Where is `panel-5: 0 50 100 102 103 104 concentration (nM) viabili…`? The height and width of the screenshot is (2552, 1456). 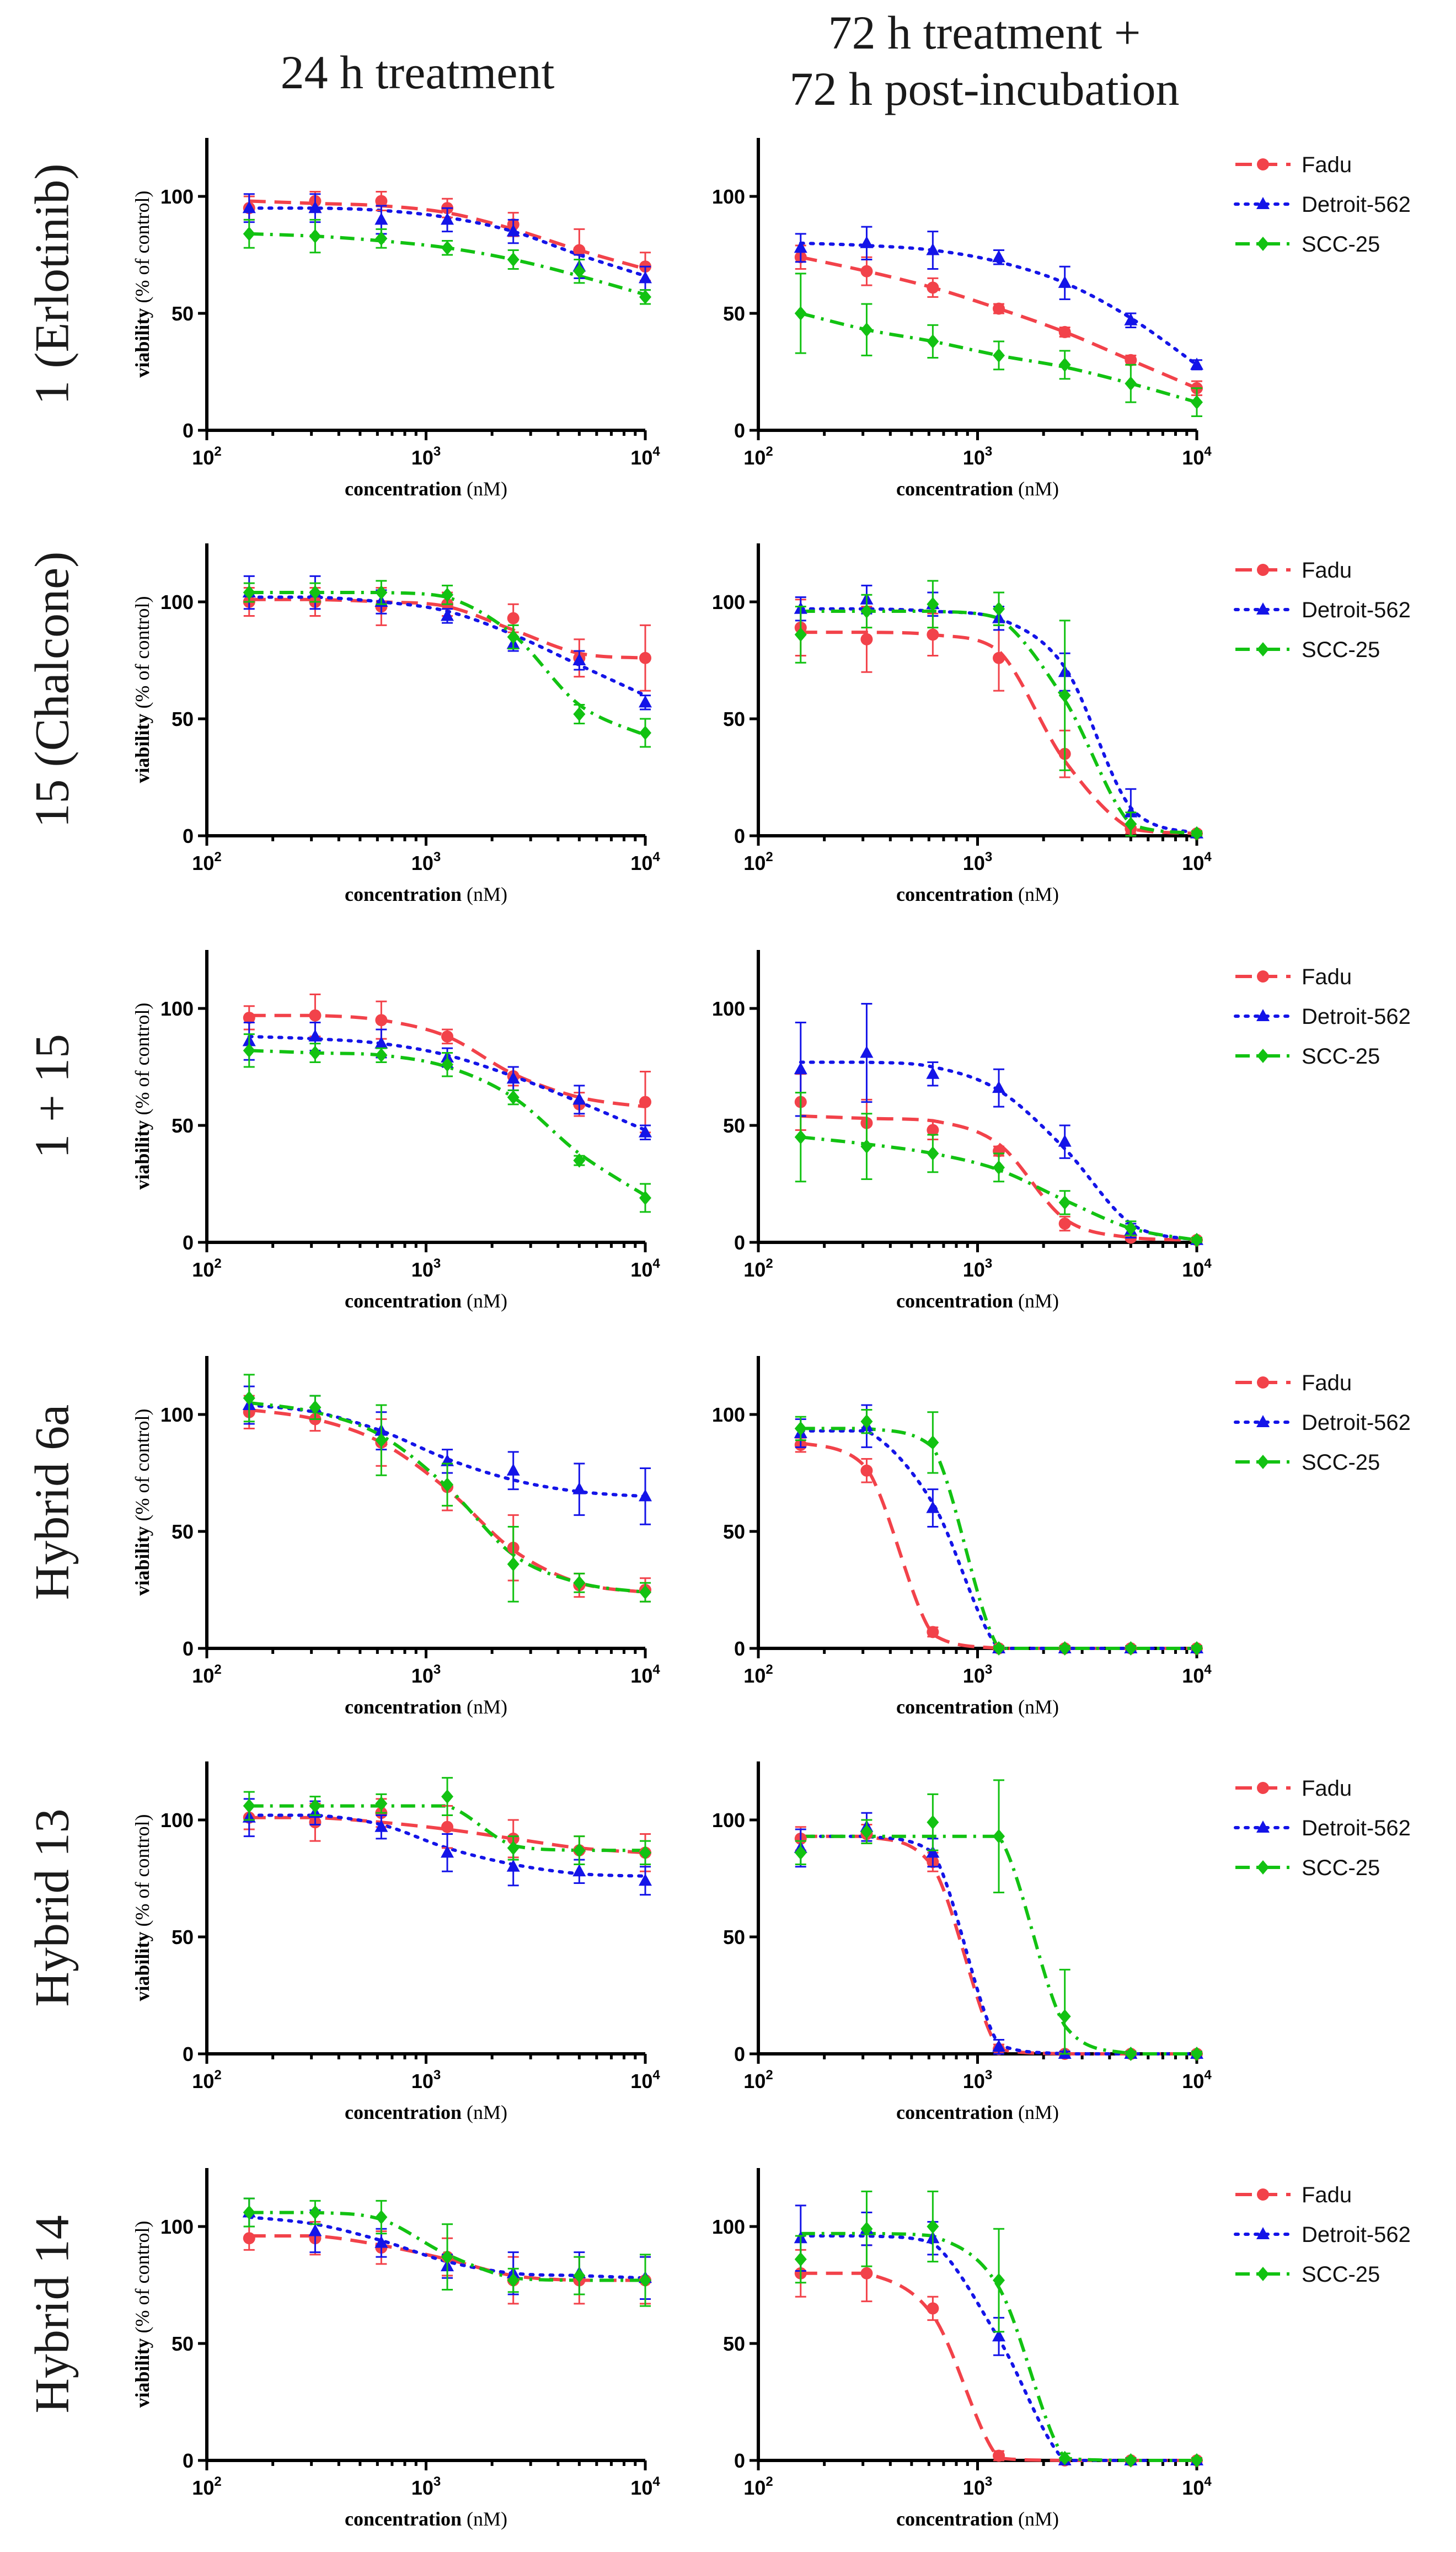
panel-5: 0 50 100 102 103 104 concentration (nM) viabili… is located at coordinates (343, 1131).